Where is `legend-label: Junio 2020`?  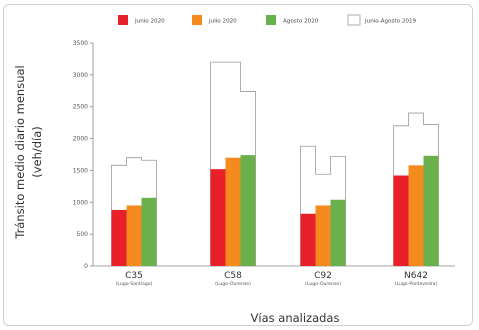 legend-label: Junio 2020 is located at coordinates (149, 22).